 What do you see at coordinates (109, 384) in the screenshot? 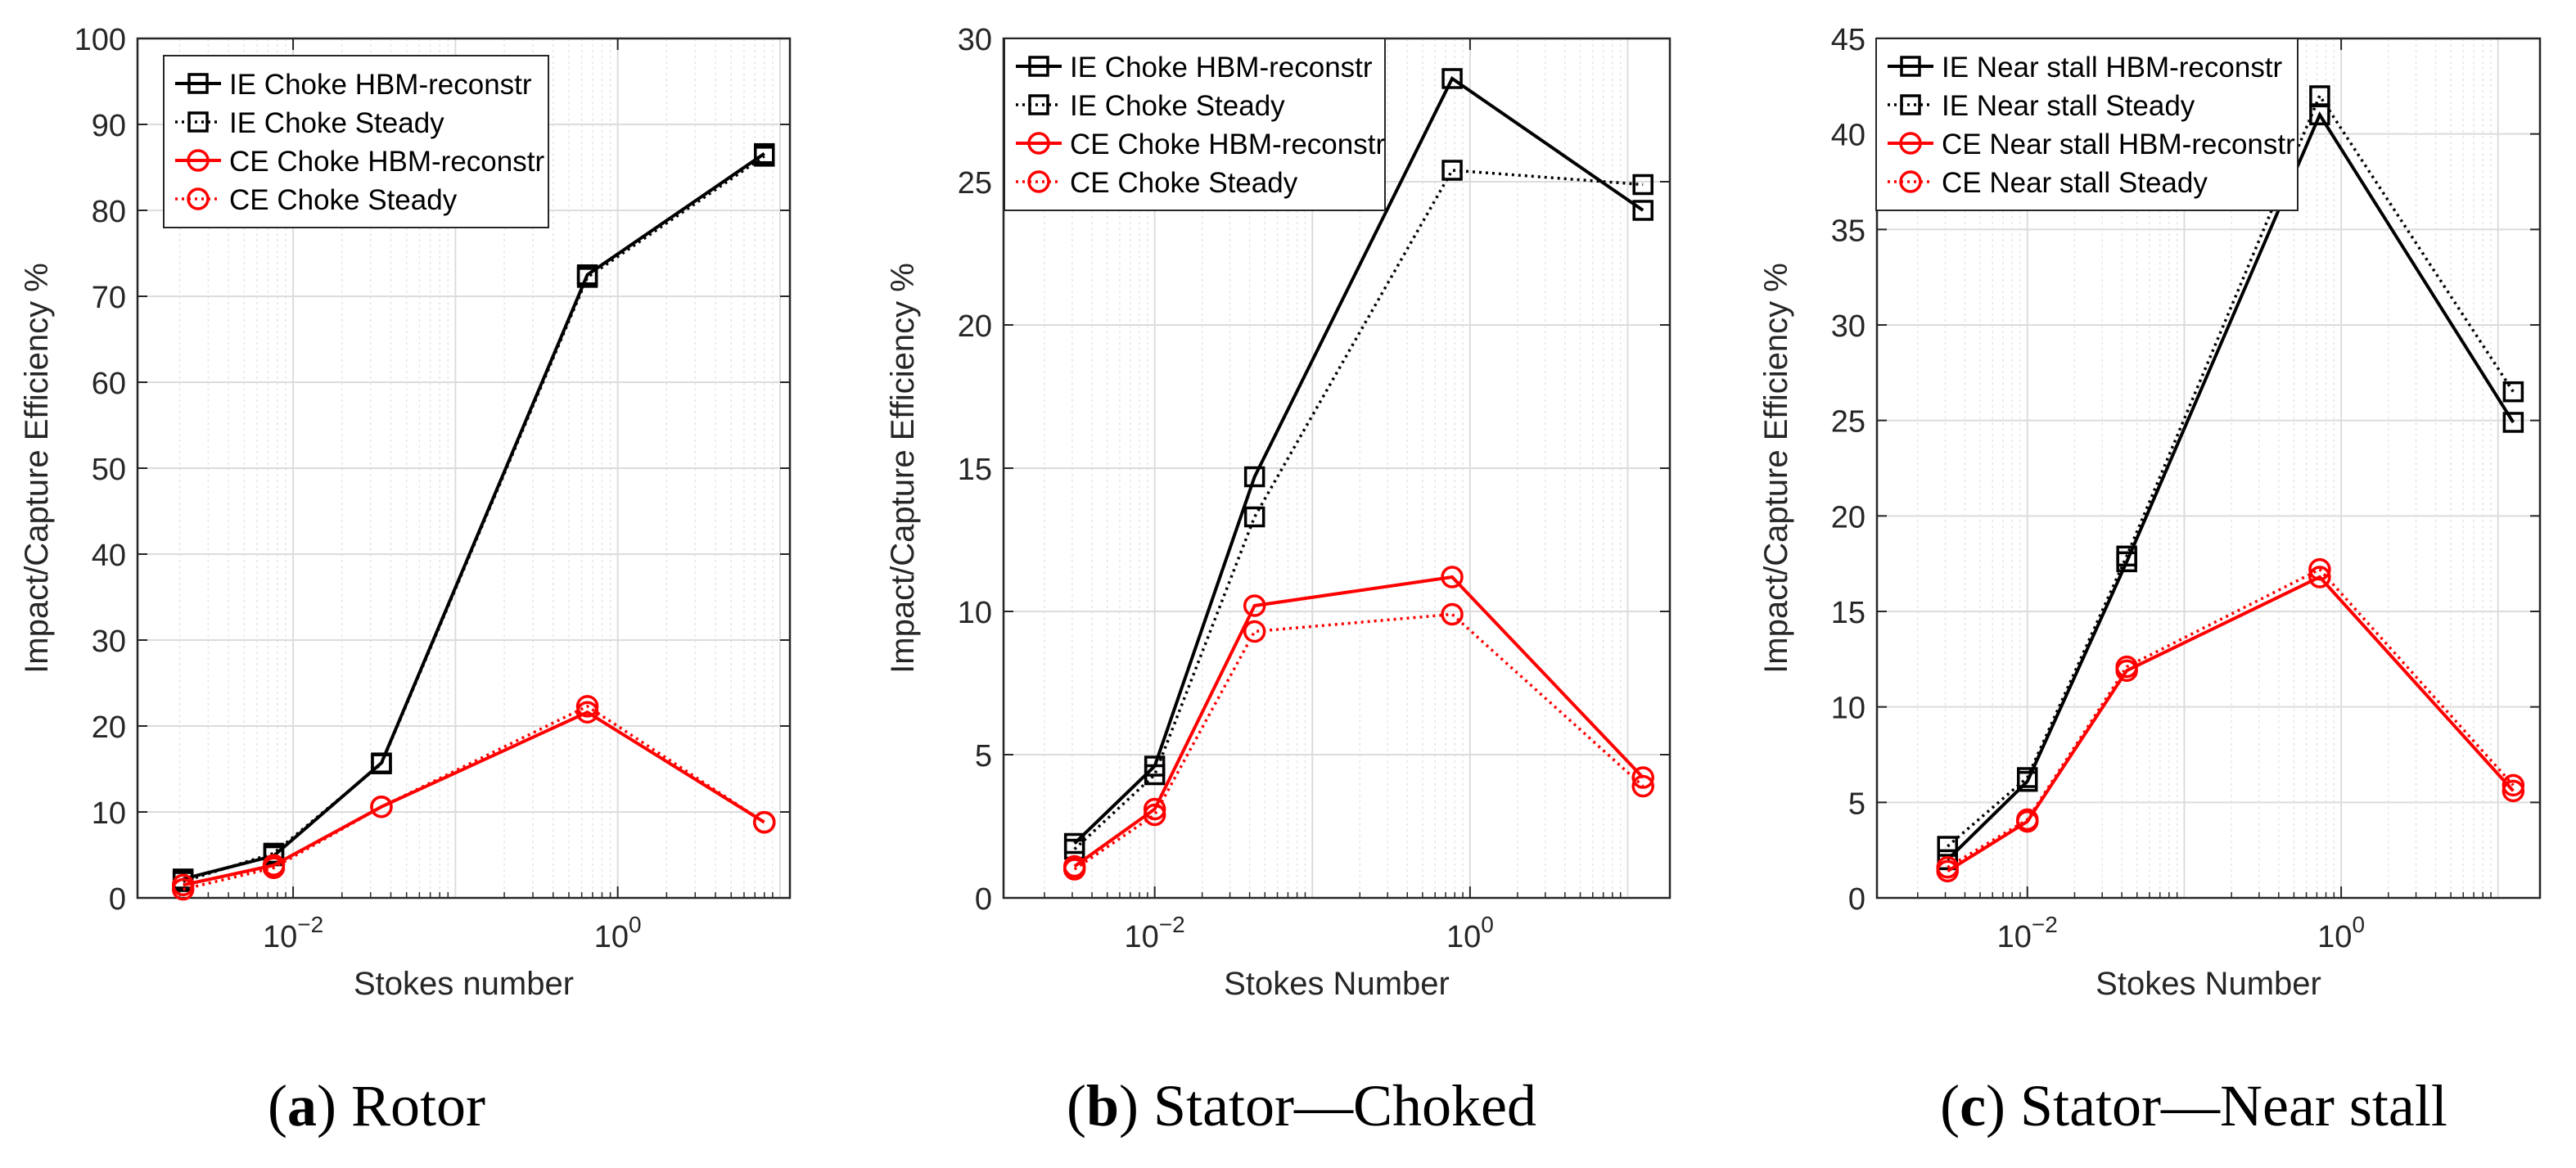
I see `y-tick-label: 60` at bounding box center [109, 384].